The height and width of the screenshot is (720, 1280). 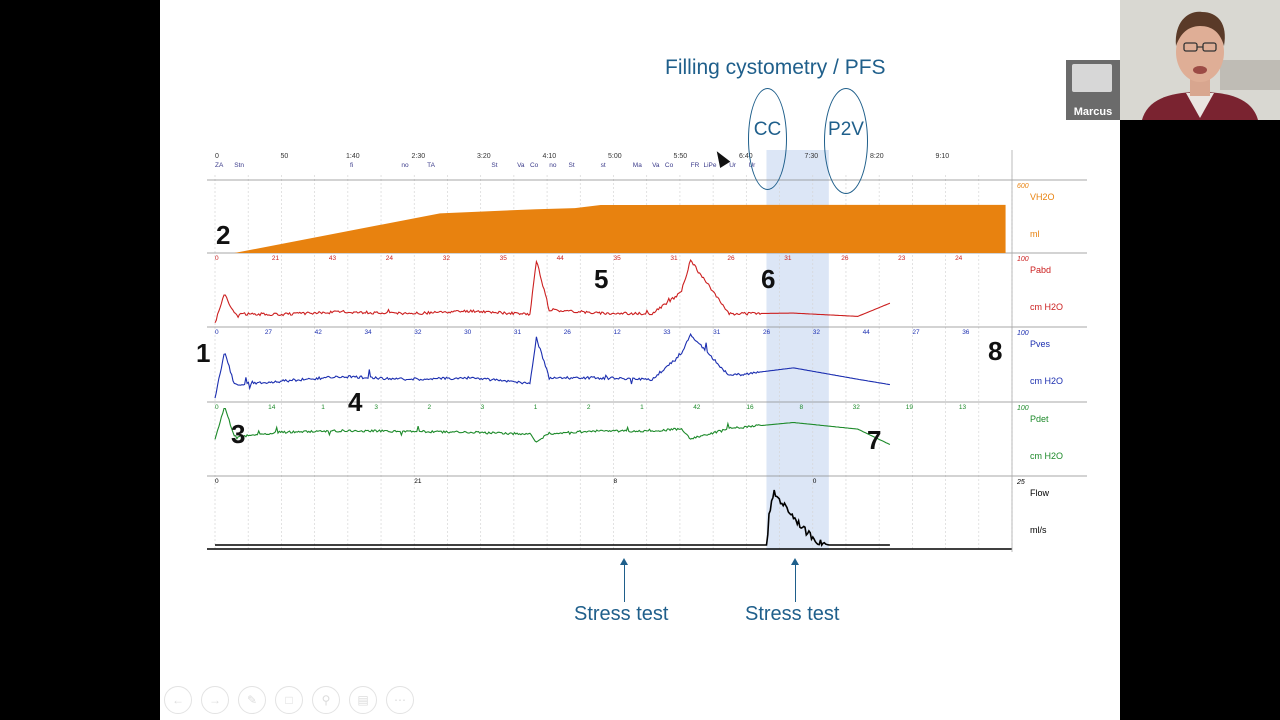 I want to click on zoom-icon: ⚲, so click(x=326, y=700).